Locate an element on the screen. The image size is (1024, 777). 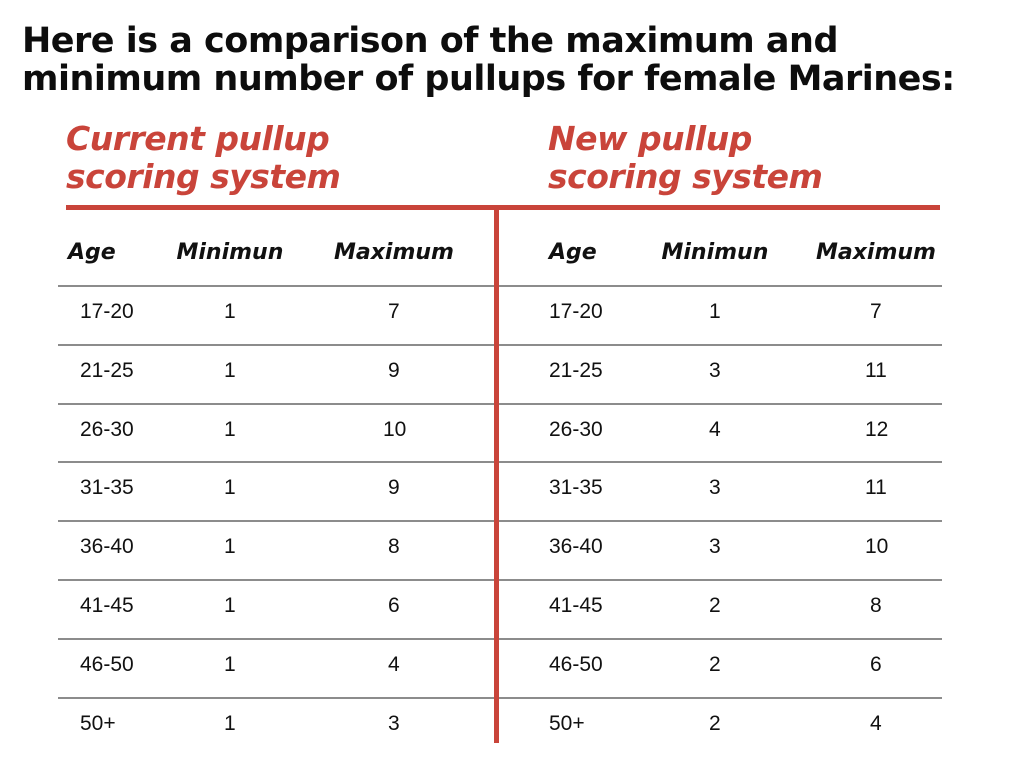
table-divider is located at coordinates (496, 475).